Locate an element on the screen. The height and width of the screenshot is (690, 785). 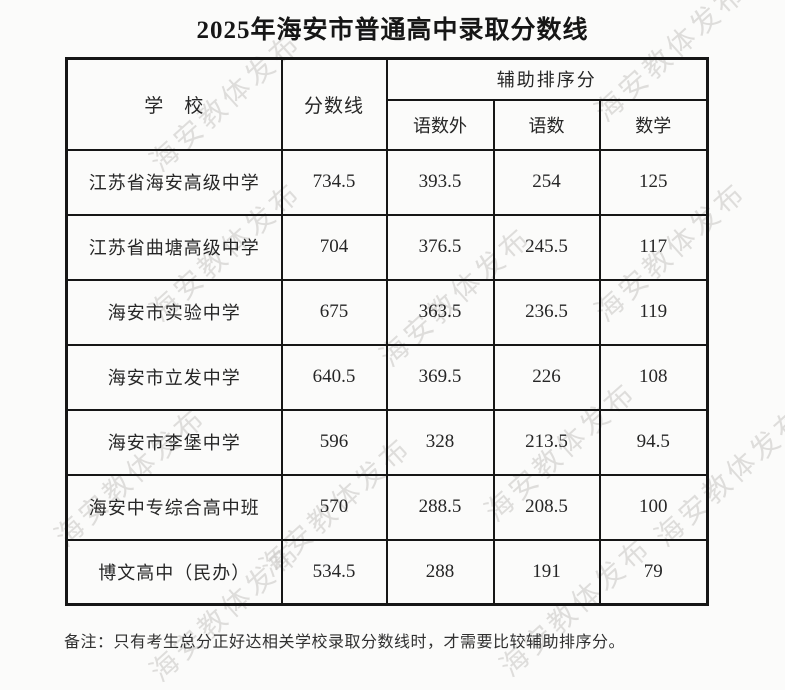
cell-aux3: 117 is located at coordinates (653, 247).